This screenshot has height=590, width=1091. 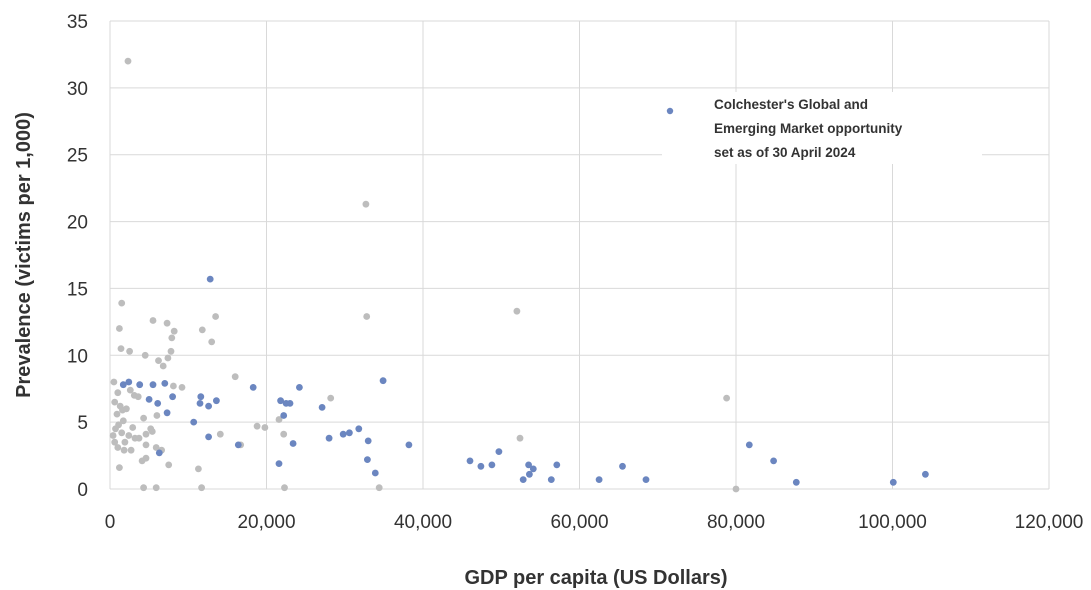 I want to click on x-tick-label: 40,000, so click(x=423, y=522).